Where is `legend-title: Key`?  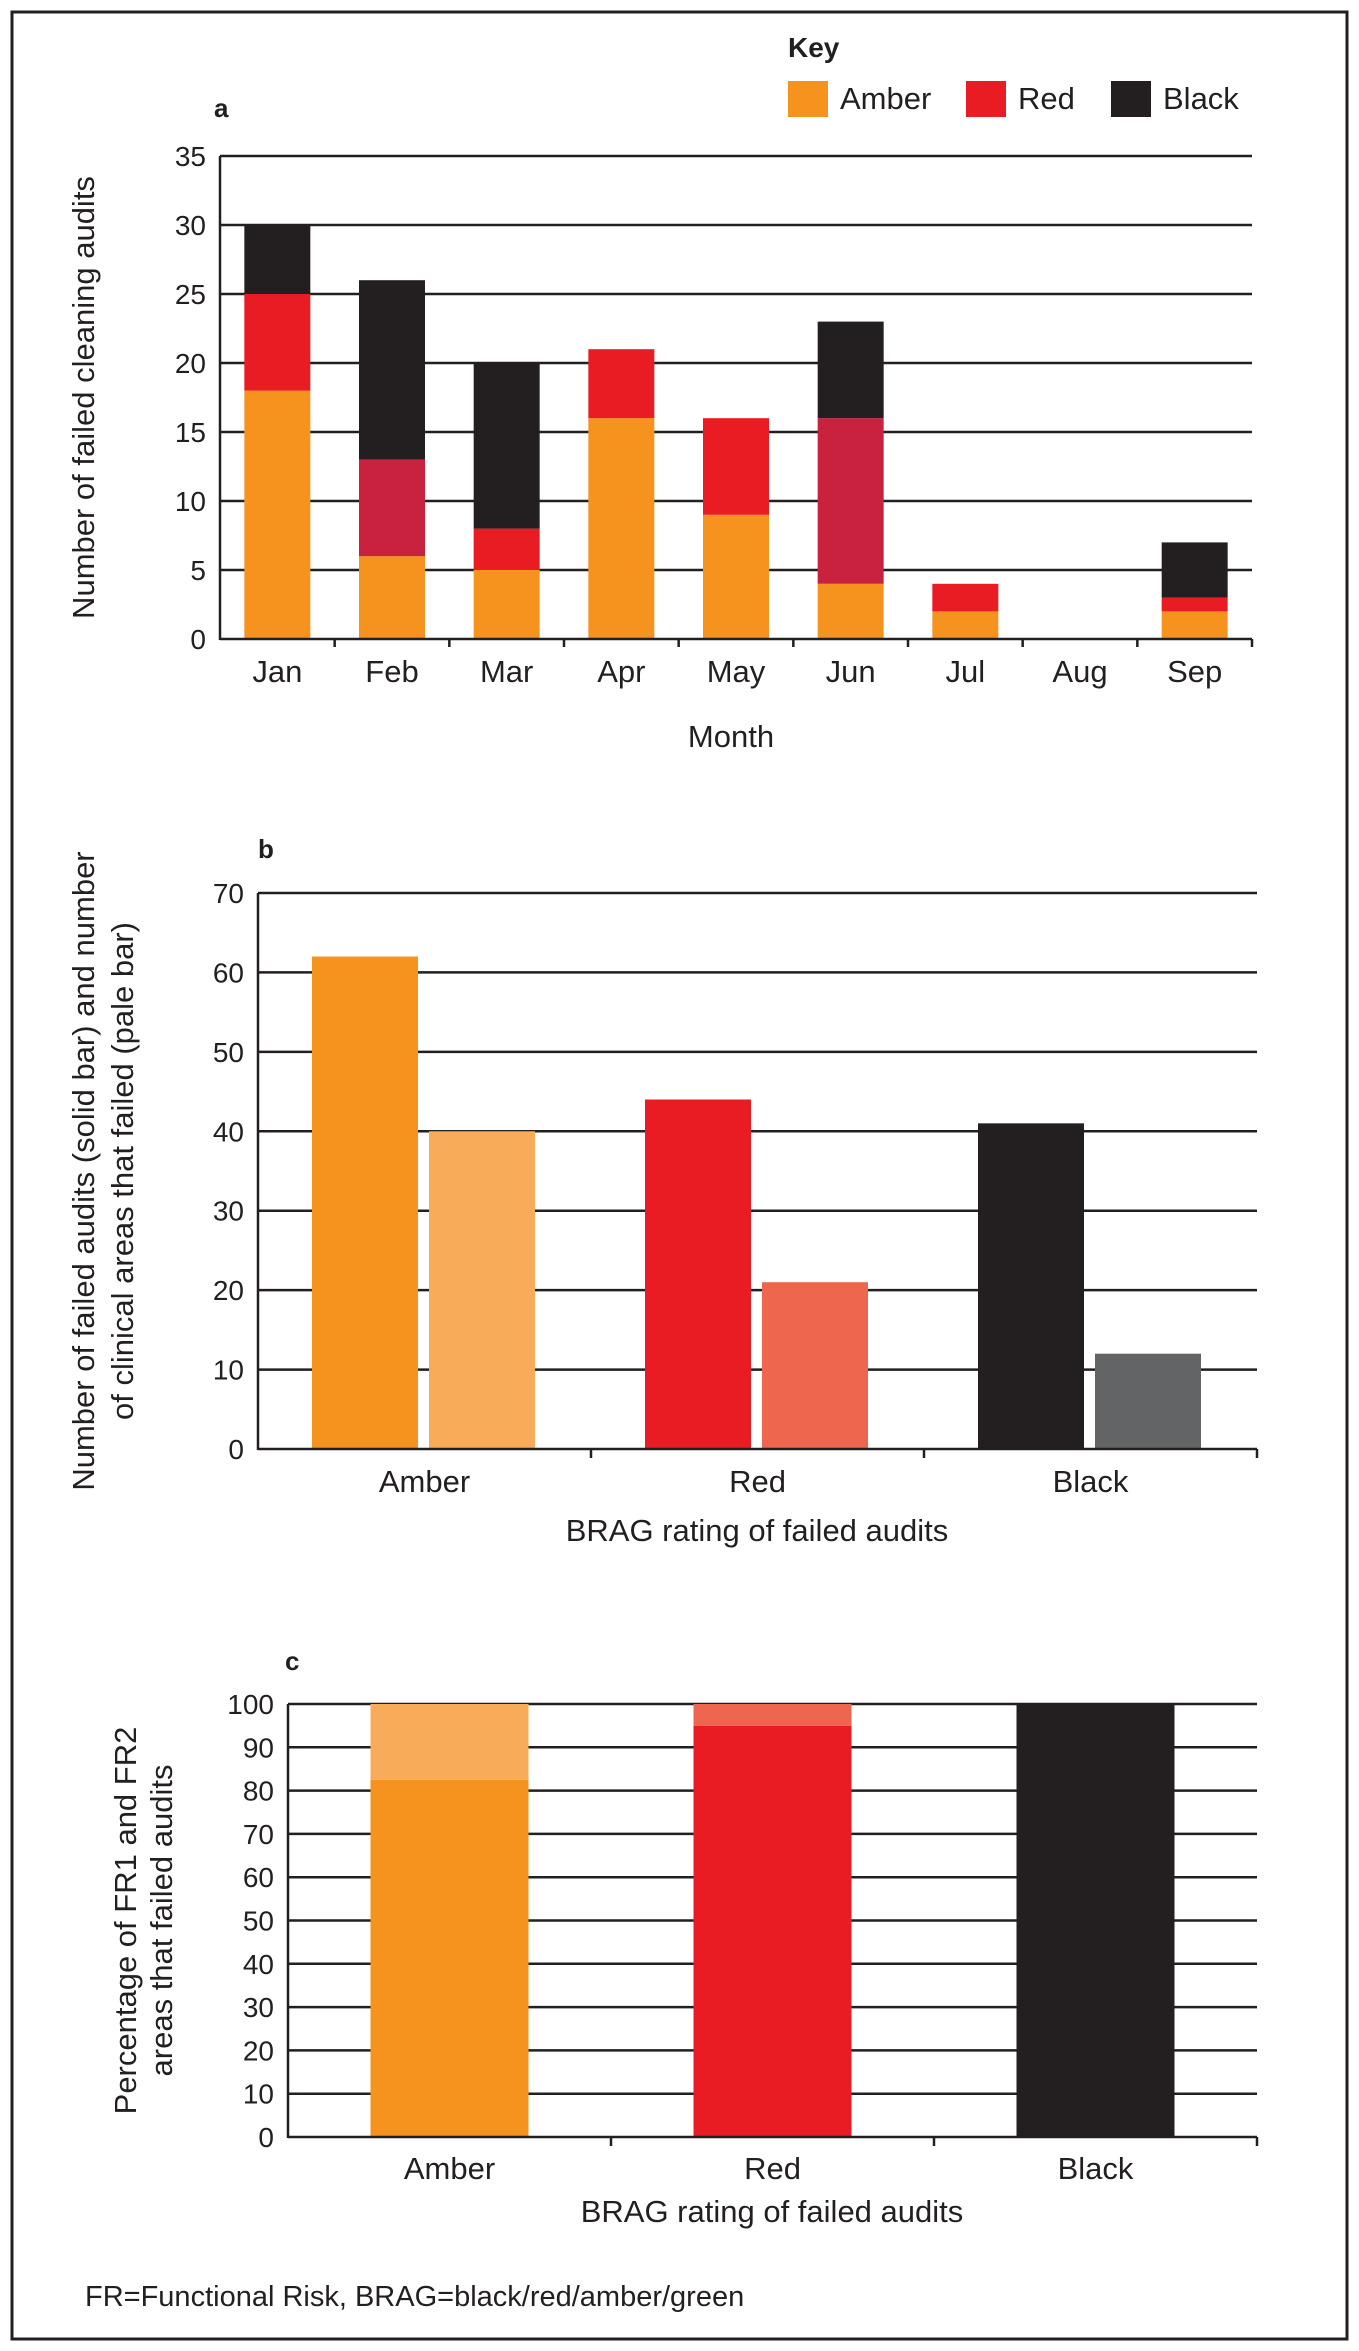
legend-title: Key is located at coordinates (814, 47).